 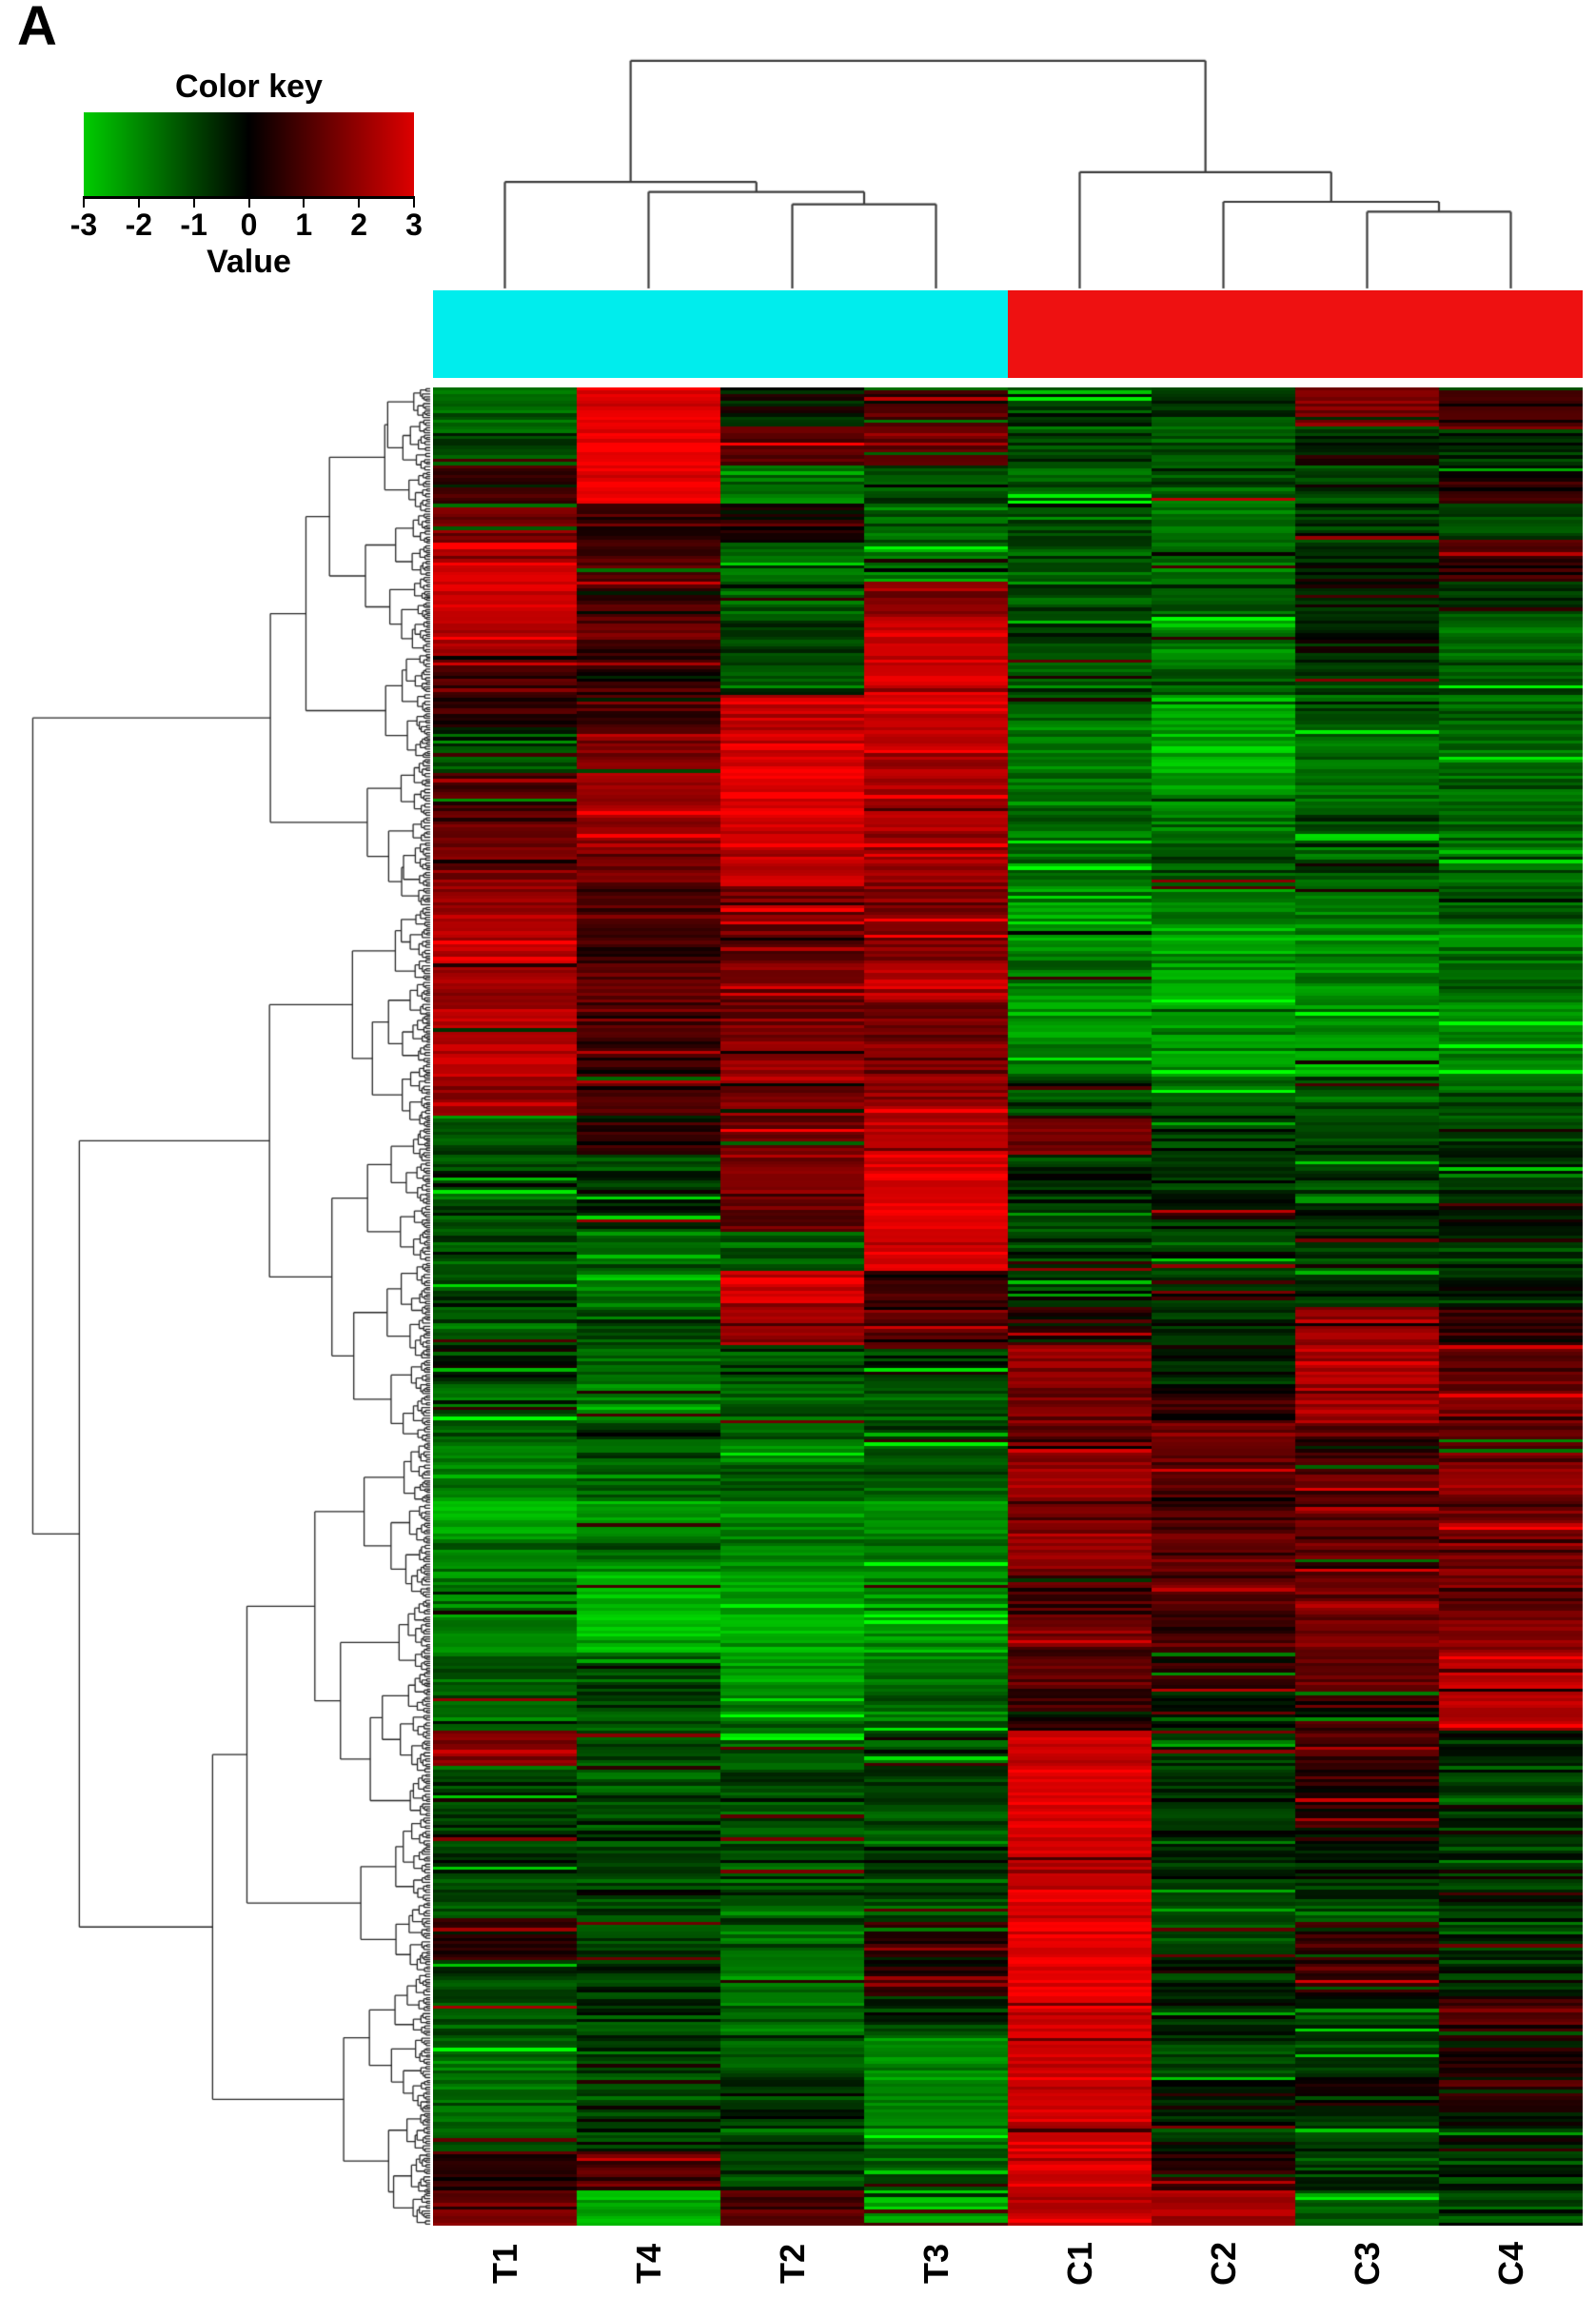 What do you see at coordinates (1295, 334) in the screenshot?
I see `group-bar-control-group` at bounding box center [1295, 334].